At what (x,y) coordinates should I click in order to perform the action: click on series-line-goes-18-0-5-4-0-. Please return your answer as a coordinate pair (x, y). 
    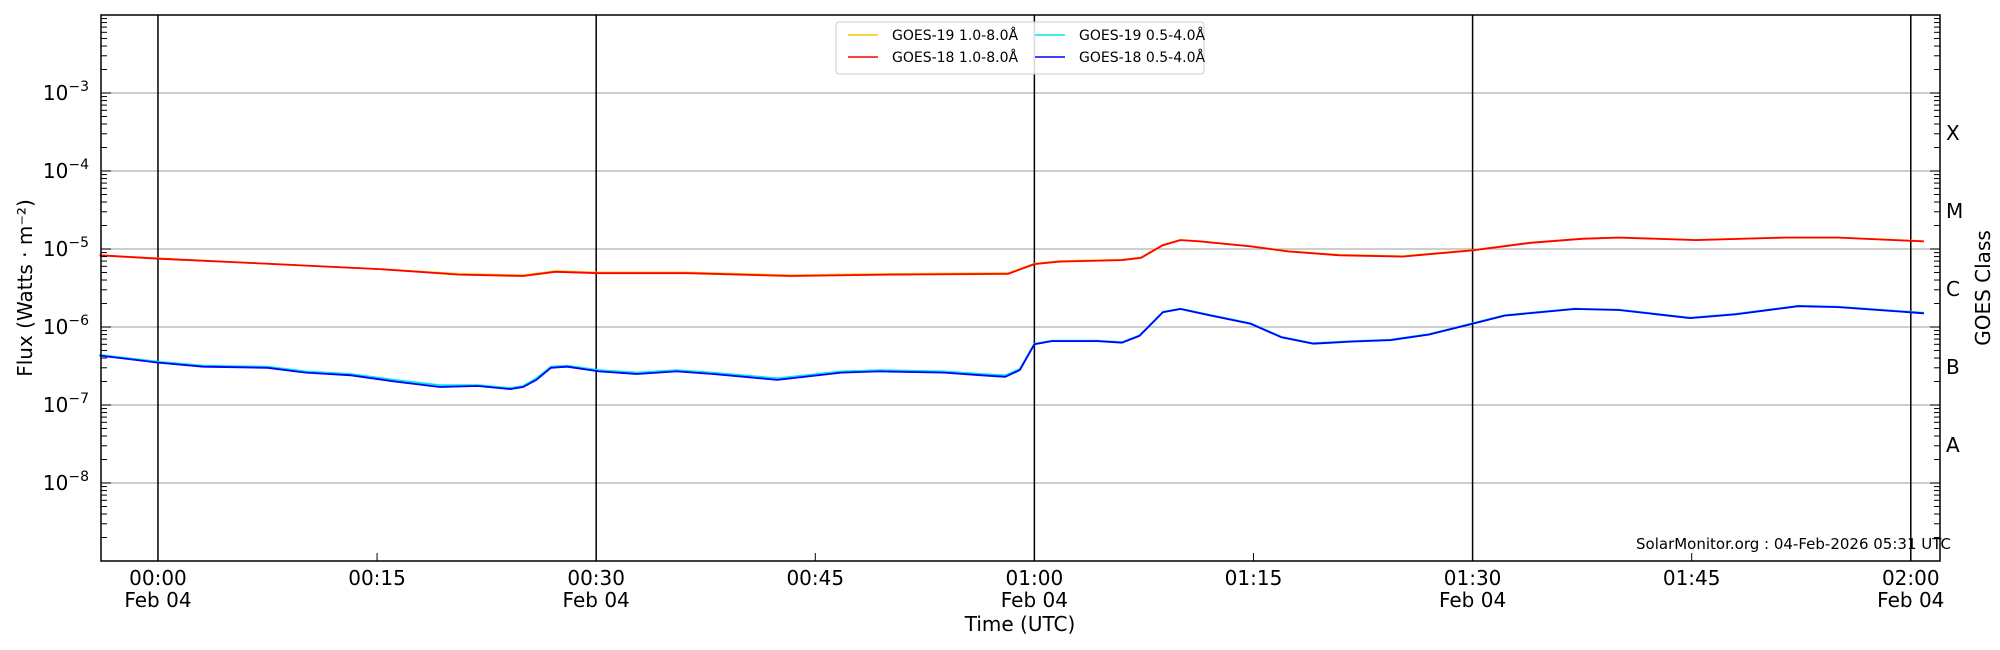
    Looking at the image, I should click on (1011, 348).